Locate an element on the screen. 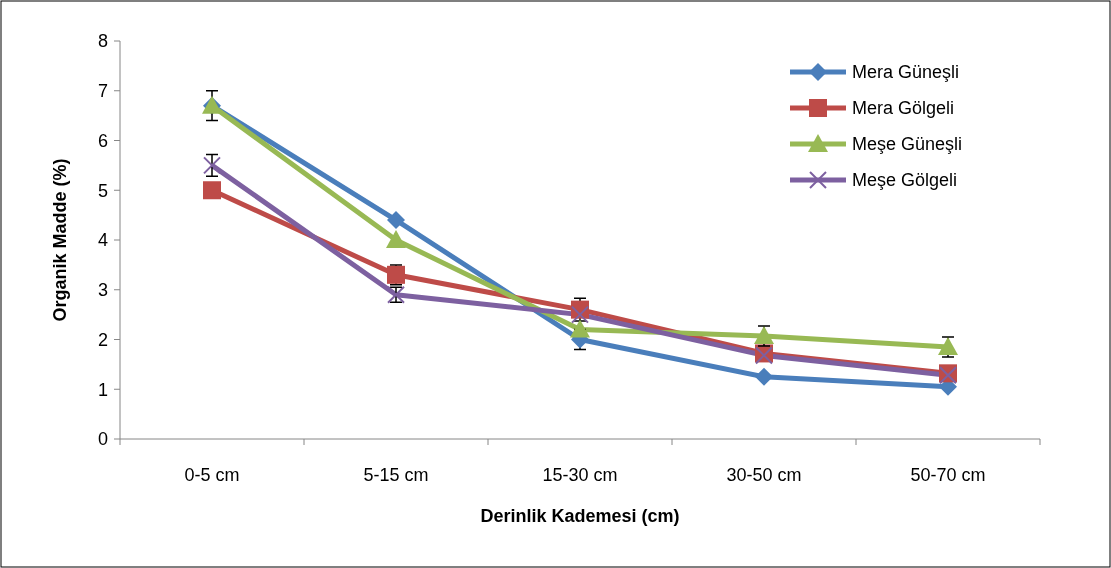 The width and height of the screenshot is (1111, 568). y-tick-label: 7 is located at coordinates (102, 91).